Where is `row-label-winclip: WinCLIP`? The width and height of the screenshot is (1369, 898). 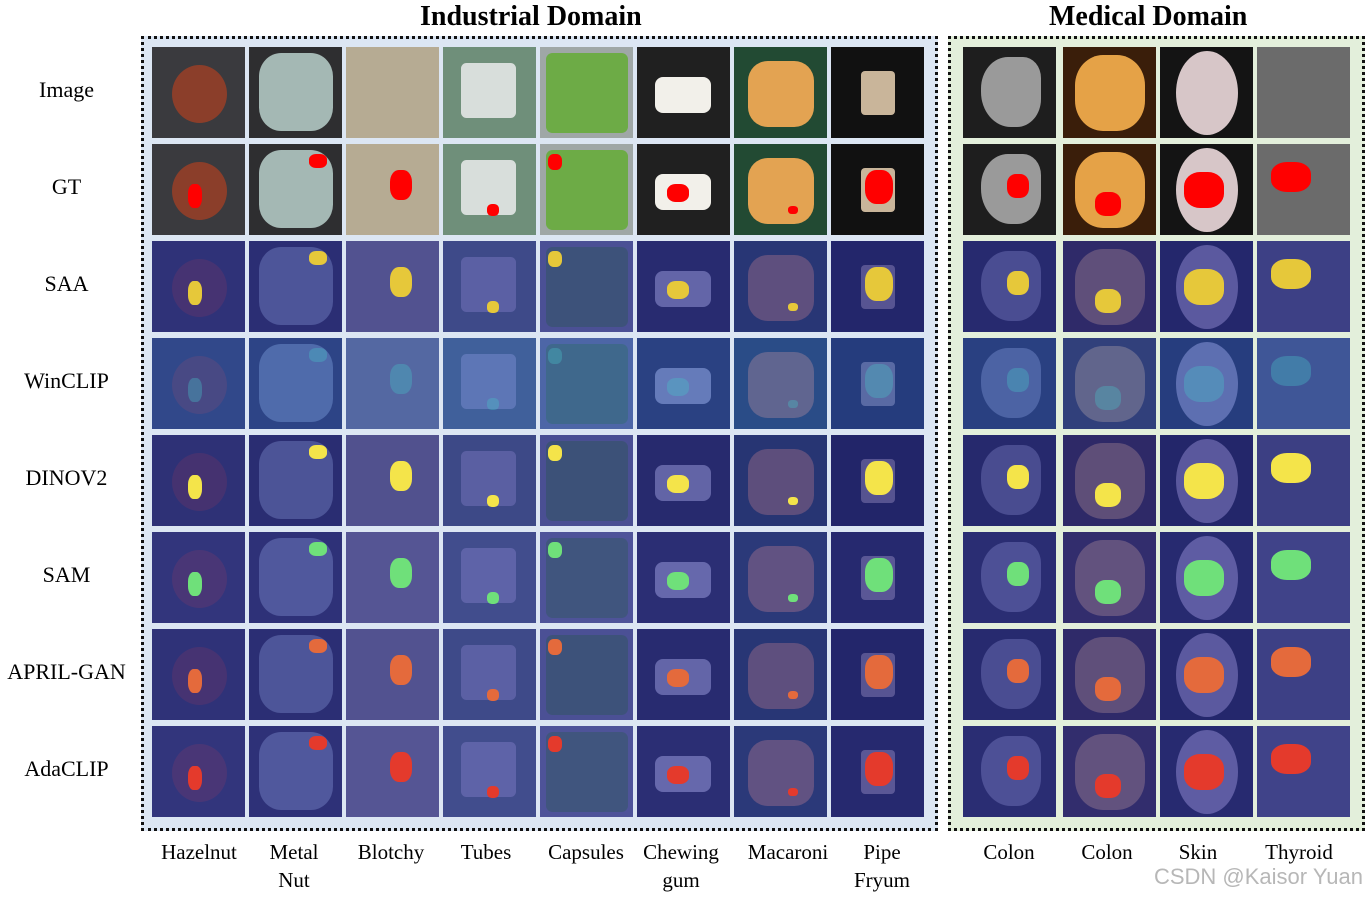 row-label-winclip: WinCLIP is located at coordinates (66, 380).